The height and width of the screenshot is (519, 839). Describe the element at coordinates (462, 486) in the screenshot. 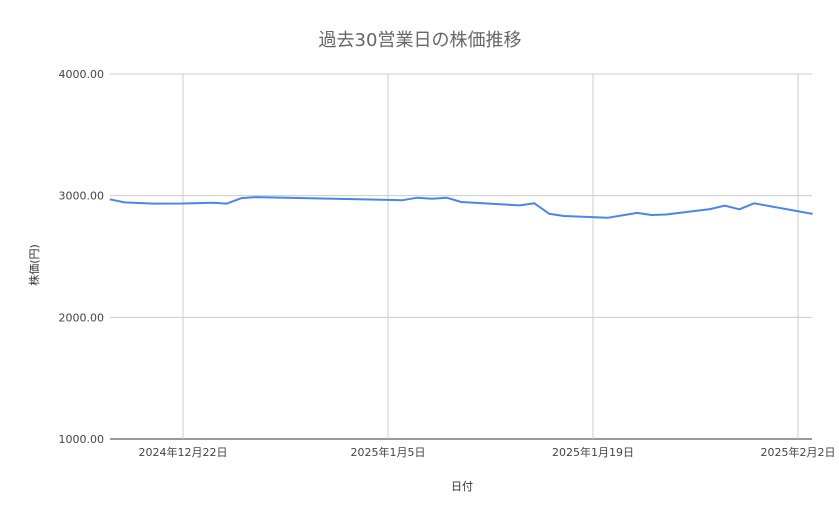

I see `x-axis-label: 日付` at that location.